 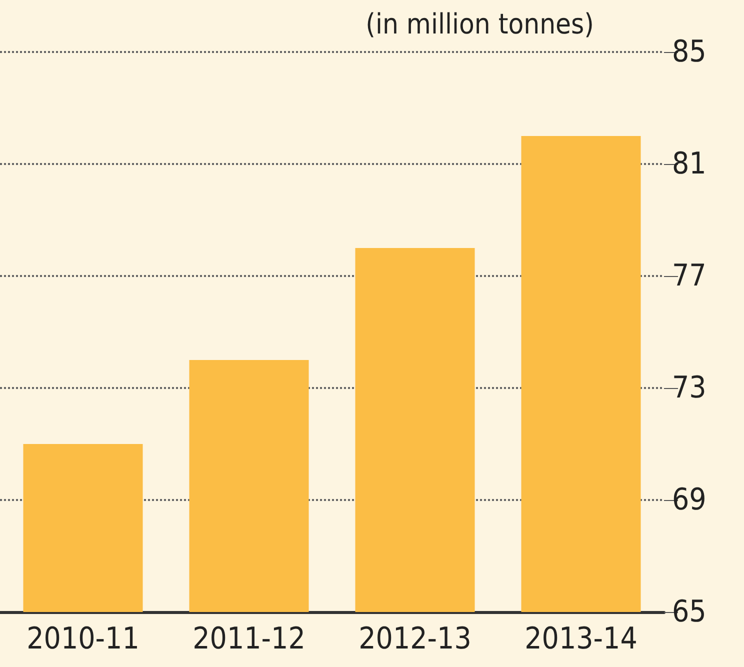 What do you see at coordinates (581, 639) in the screenshot?
I see `x-tick-label: 2013-14` at bounding box center [581, 639].